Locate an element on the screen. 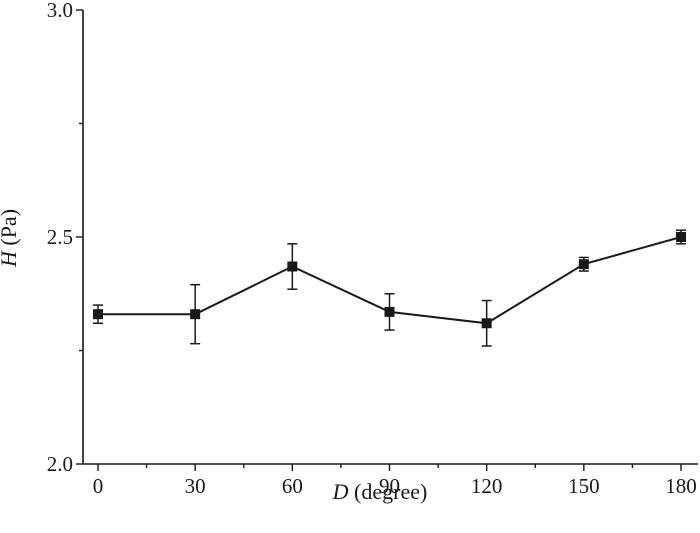 This screenshot has height=533, width=700. y-axis-title: H (Pa) is located at coordinates (10, 238).